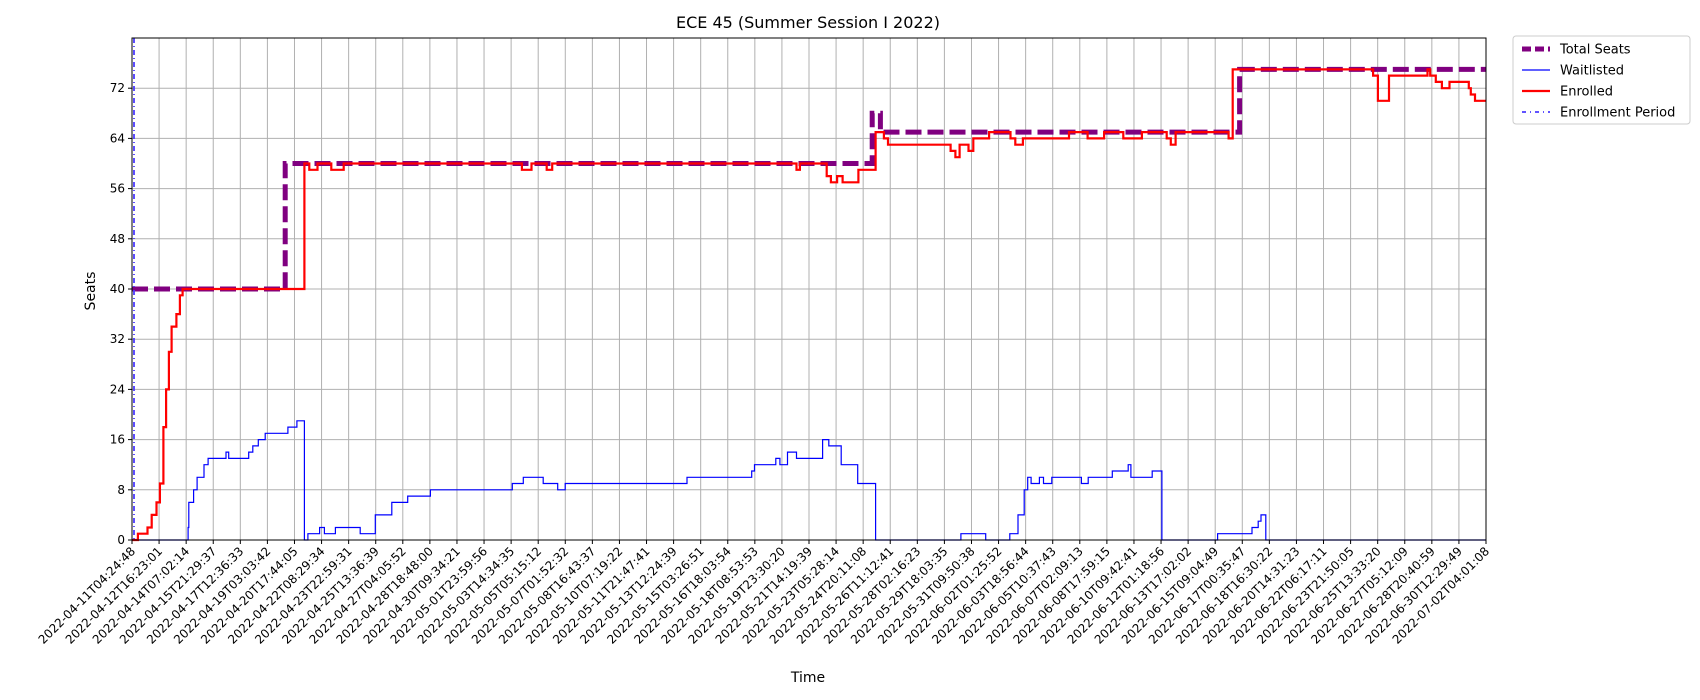 The height and width of the screenshot is (700, 1700). What do you see at coordinates (1595, 50) in the screenshot?
I see `legend-label: Total Seats` at bounding box center [1595, 50].